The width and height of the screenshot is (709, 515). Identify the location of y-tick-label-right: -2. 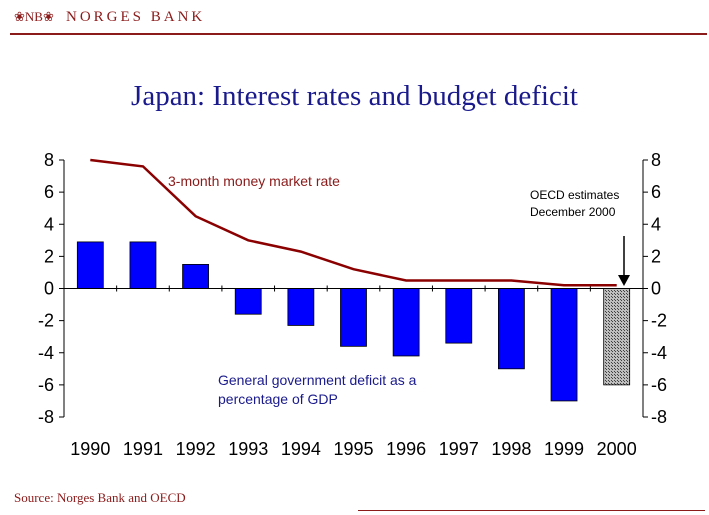
(659, 321).